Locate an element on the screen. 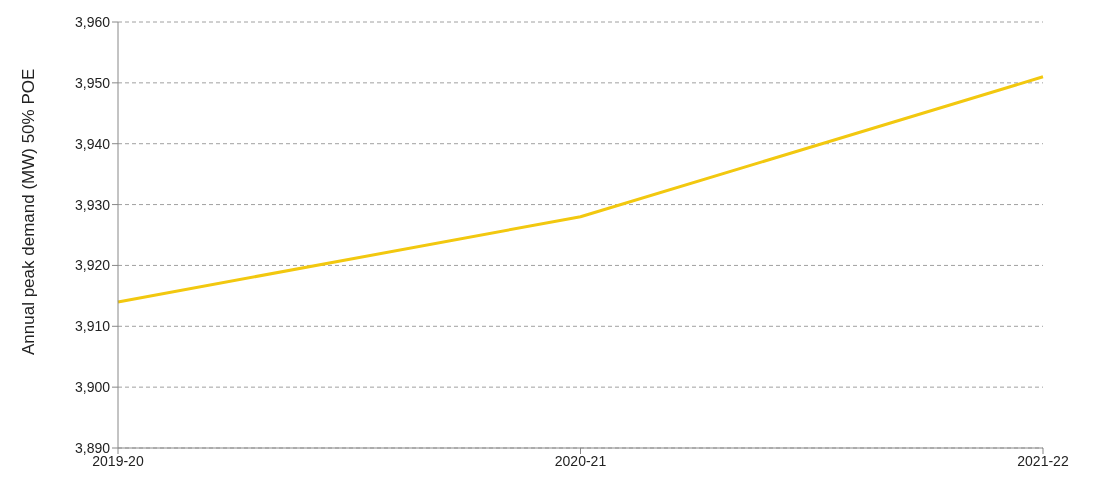 The height and width of the screenshot is (495, 1097). y-tick-label: 3,920 is located at coordinates (92, 265).